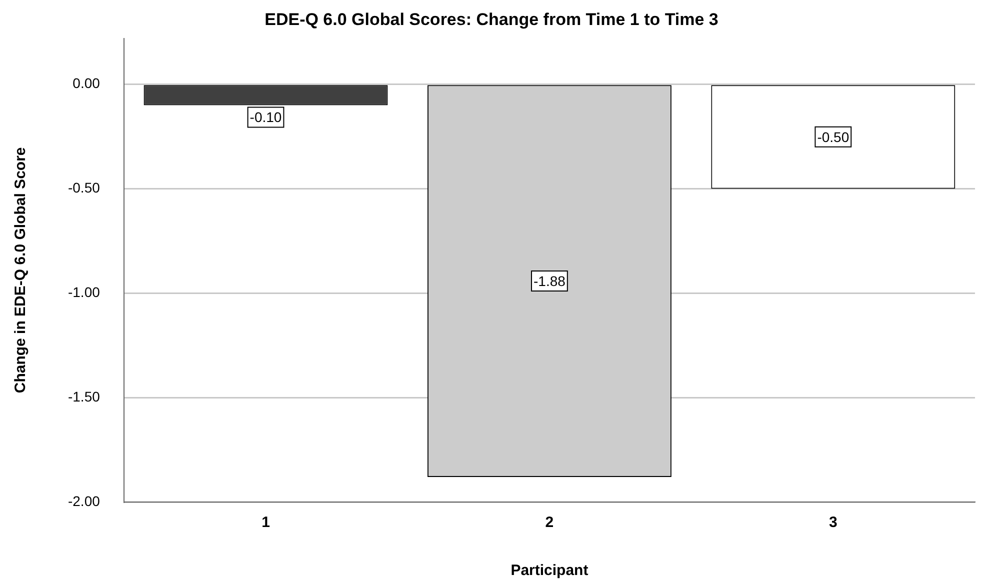 The width and height of the screenshot is (985, 588). I want to click on chart-title: EDE-Q 6.0 Global Scores: Change from Time 1 to Time 3, so click(491, 19).